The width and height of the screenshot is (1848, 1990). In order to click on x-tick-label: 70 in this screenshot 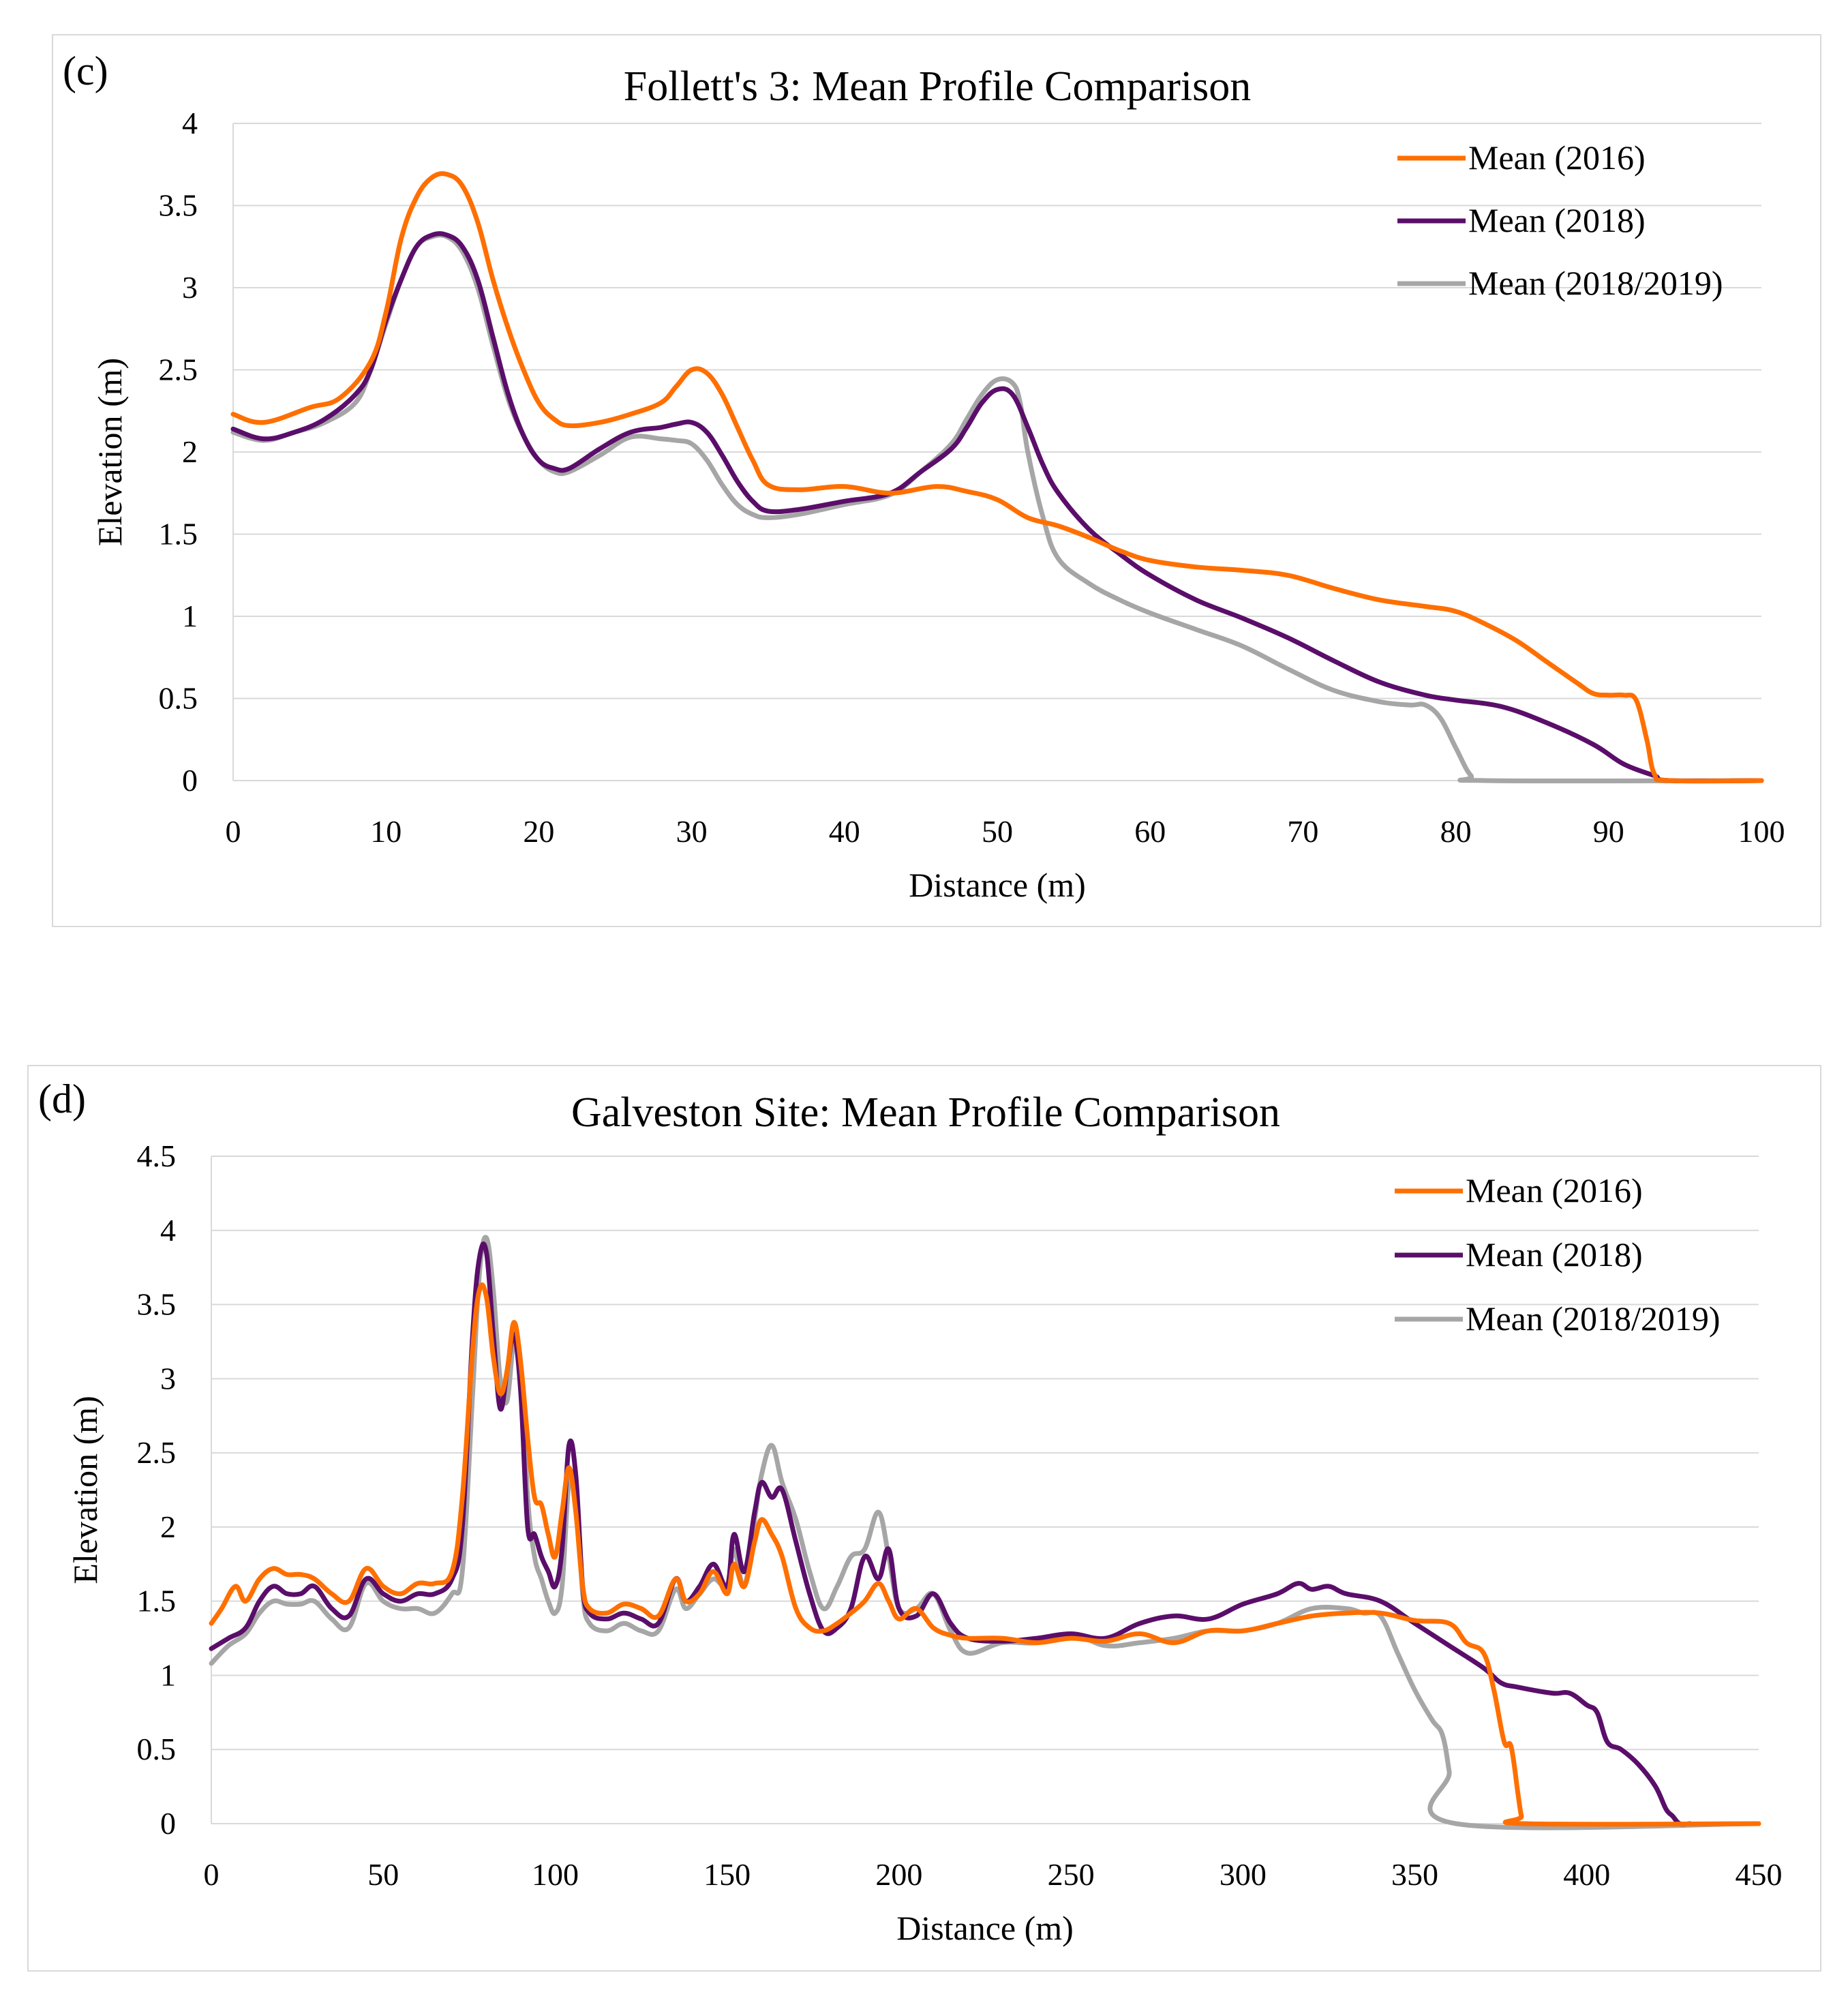, I will do `click(1302, 831)`.